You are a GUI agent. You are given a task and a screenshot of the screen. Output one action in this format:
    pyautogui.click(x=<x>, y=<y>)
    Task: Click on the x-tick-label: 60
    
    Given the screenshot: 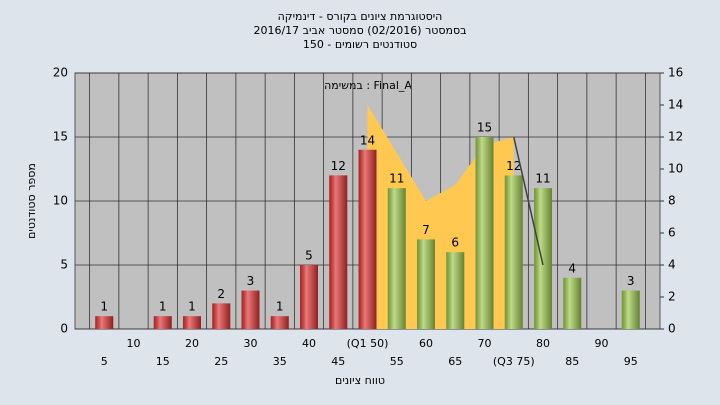 What is the action you would take?
    pyautogui.click(x=426, y=343)
    